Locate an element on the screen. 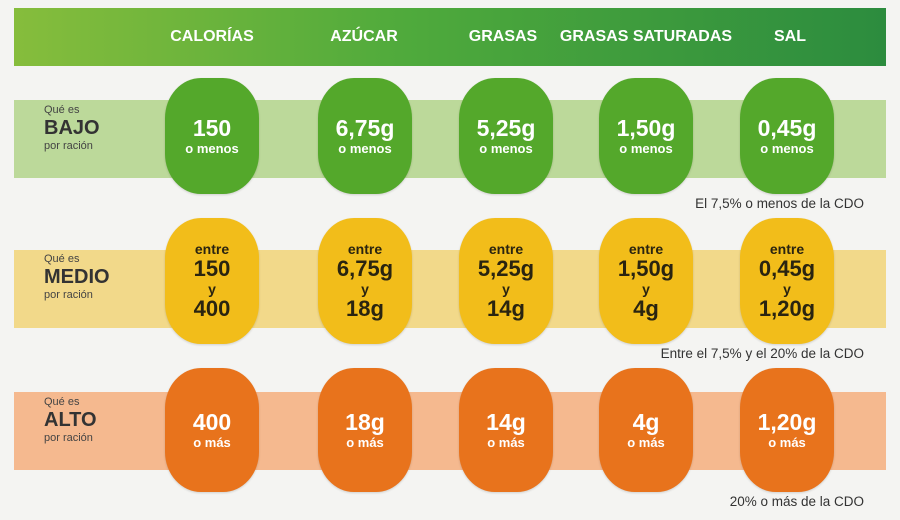  pill-alto-azucar: 18g o más is located at coordinates (365, 430).